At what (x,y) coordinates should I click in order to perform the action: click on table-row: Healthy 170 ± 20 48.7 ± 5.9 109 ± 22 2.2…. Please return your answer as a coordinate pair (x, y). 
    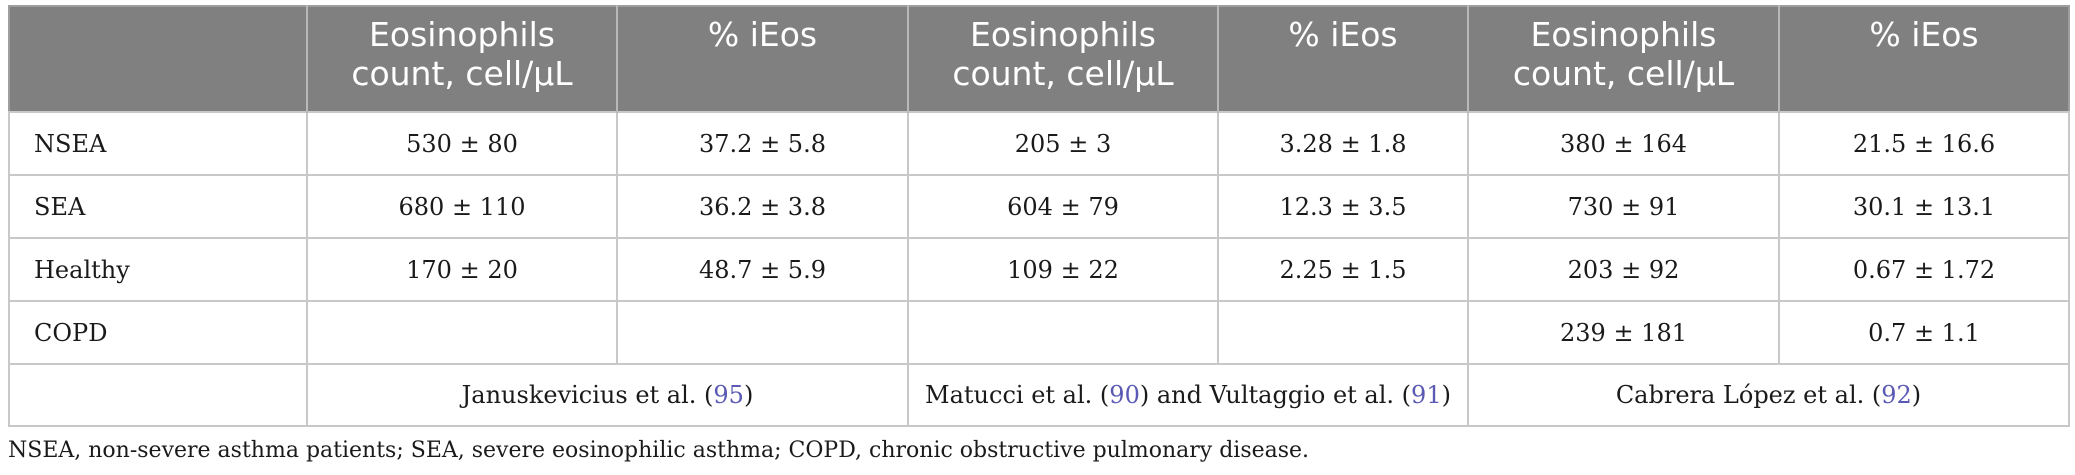
    Looking at the image, I should click on (1039, 269).